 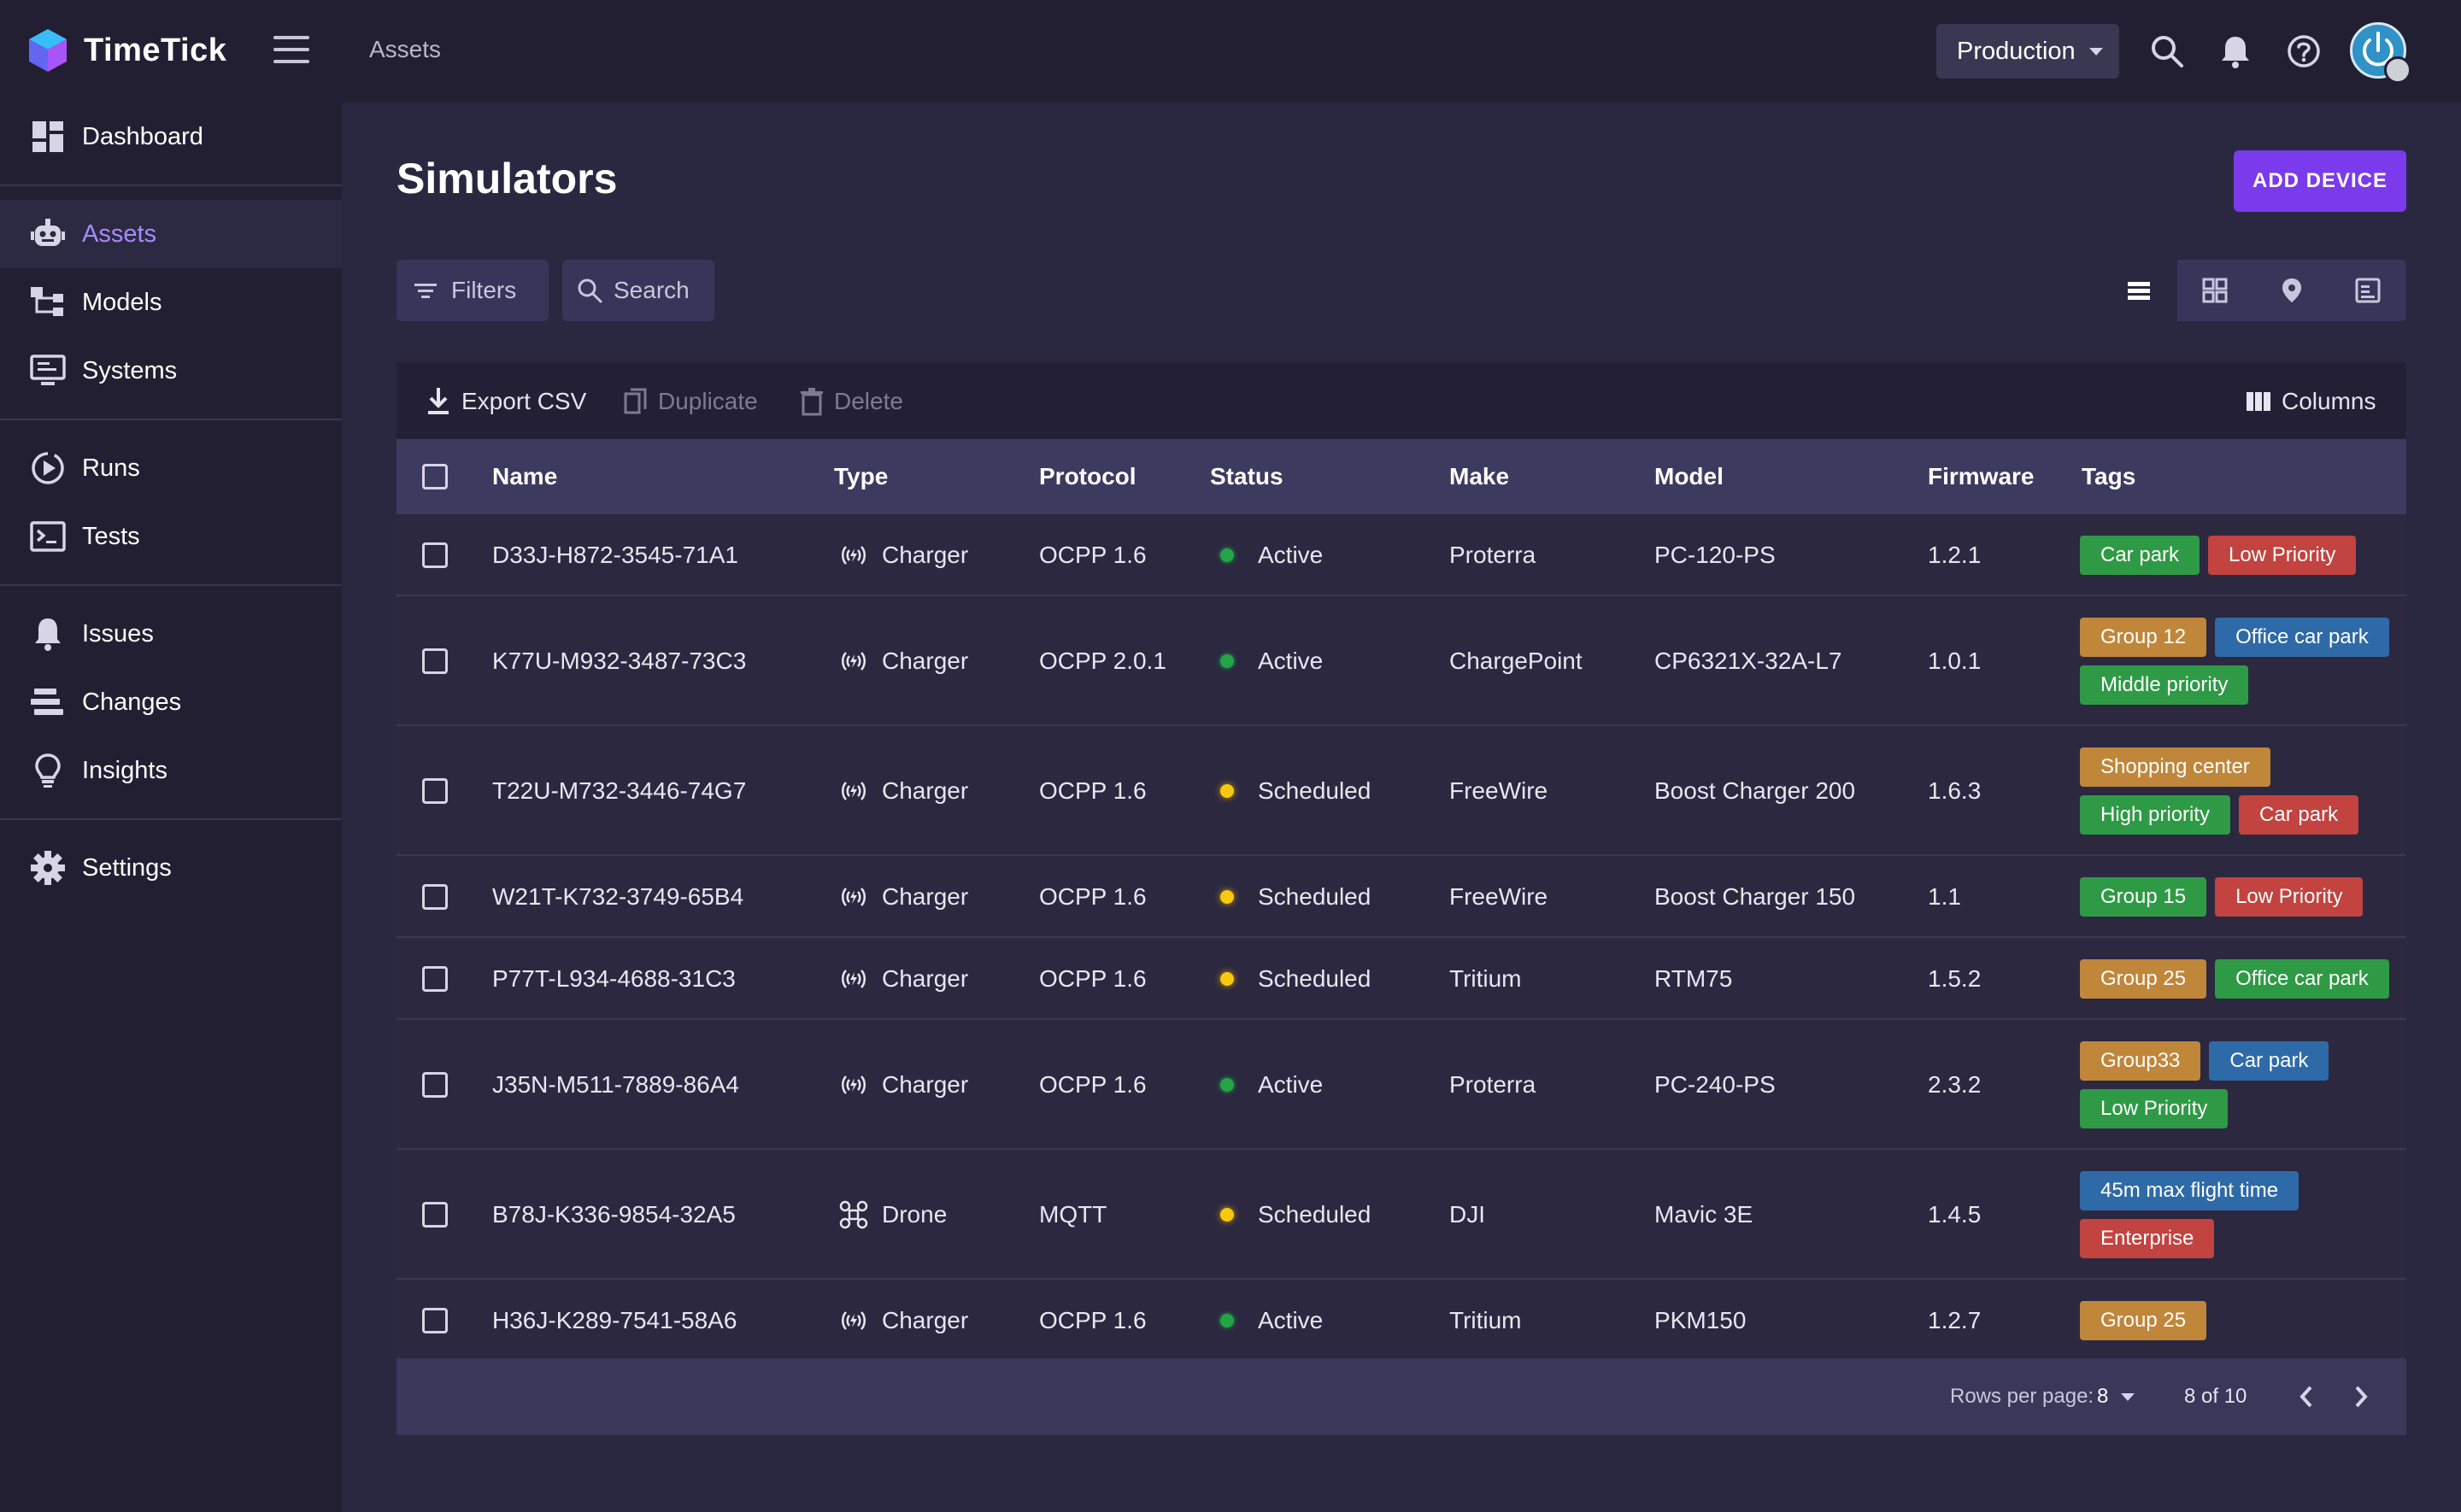 I want to click on sidebar-divider, so click(x=171, y=185).